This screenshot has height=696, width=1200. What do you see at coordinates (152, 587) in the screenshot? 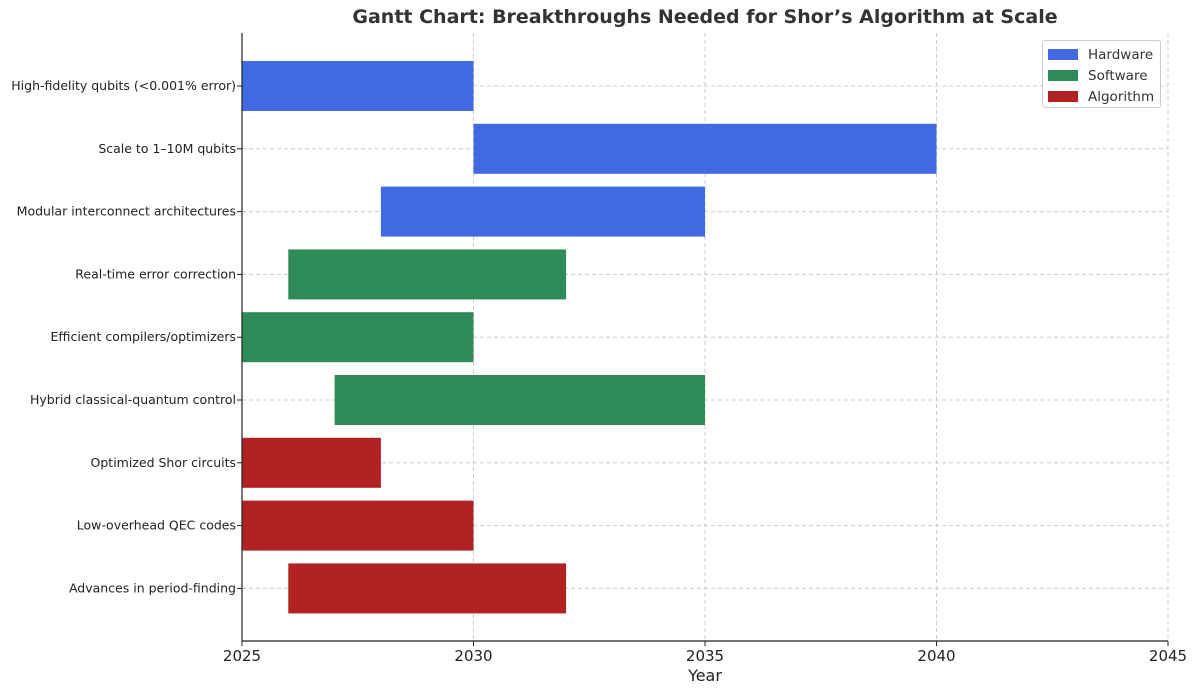
I see `y-tick-label: Advances in period-finding` at bounding box center [152, 587].